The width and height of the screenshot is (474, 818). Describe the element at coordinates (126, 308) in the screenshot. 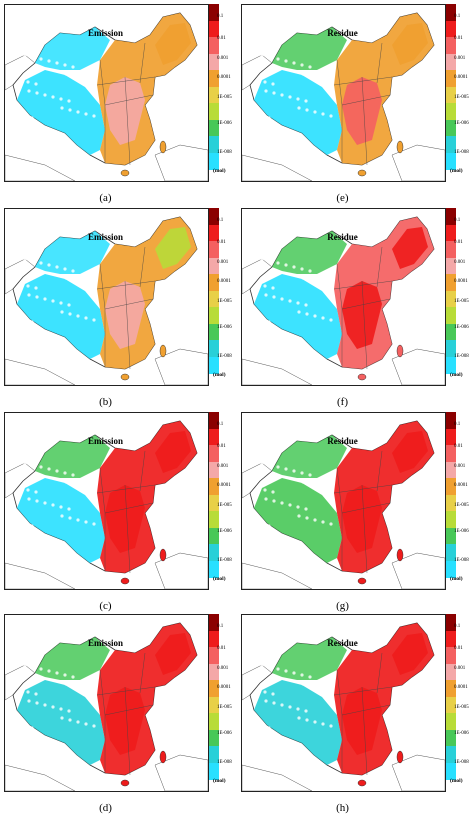

I see `province-borders` at that location.